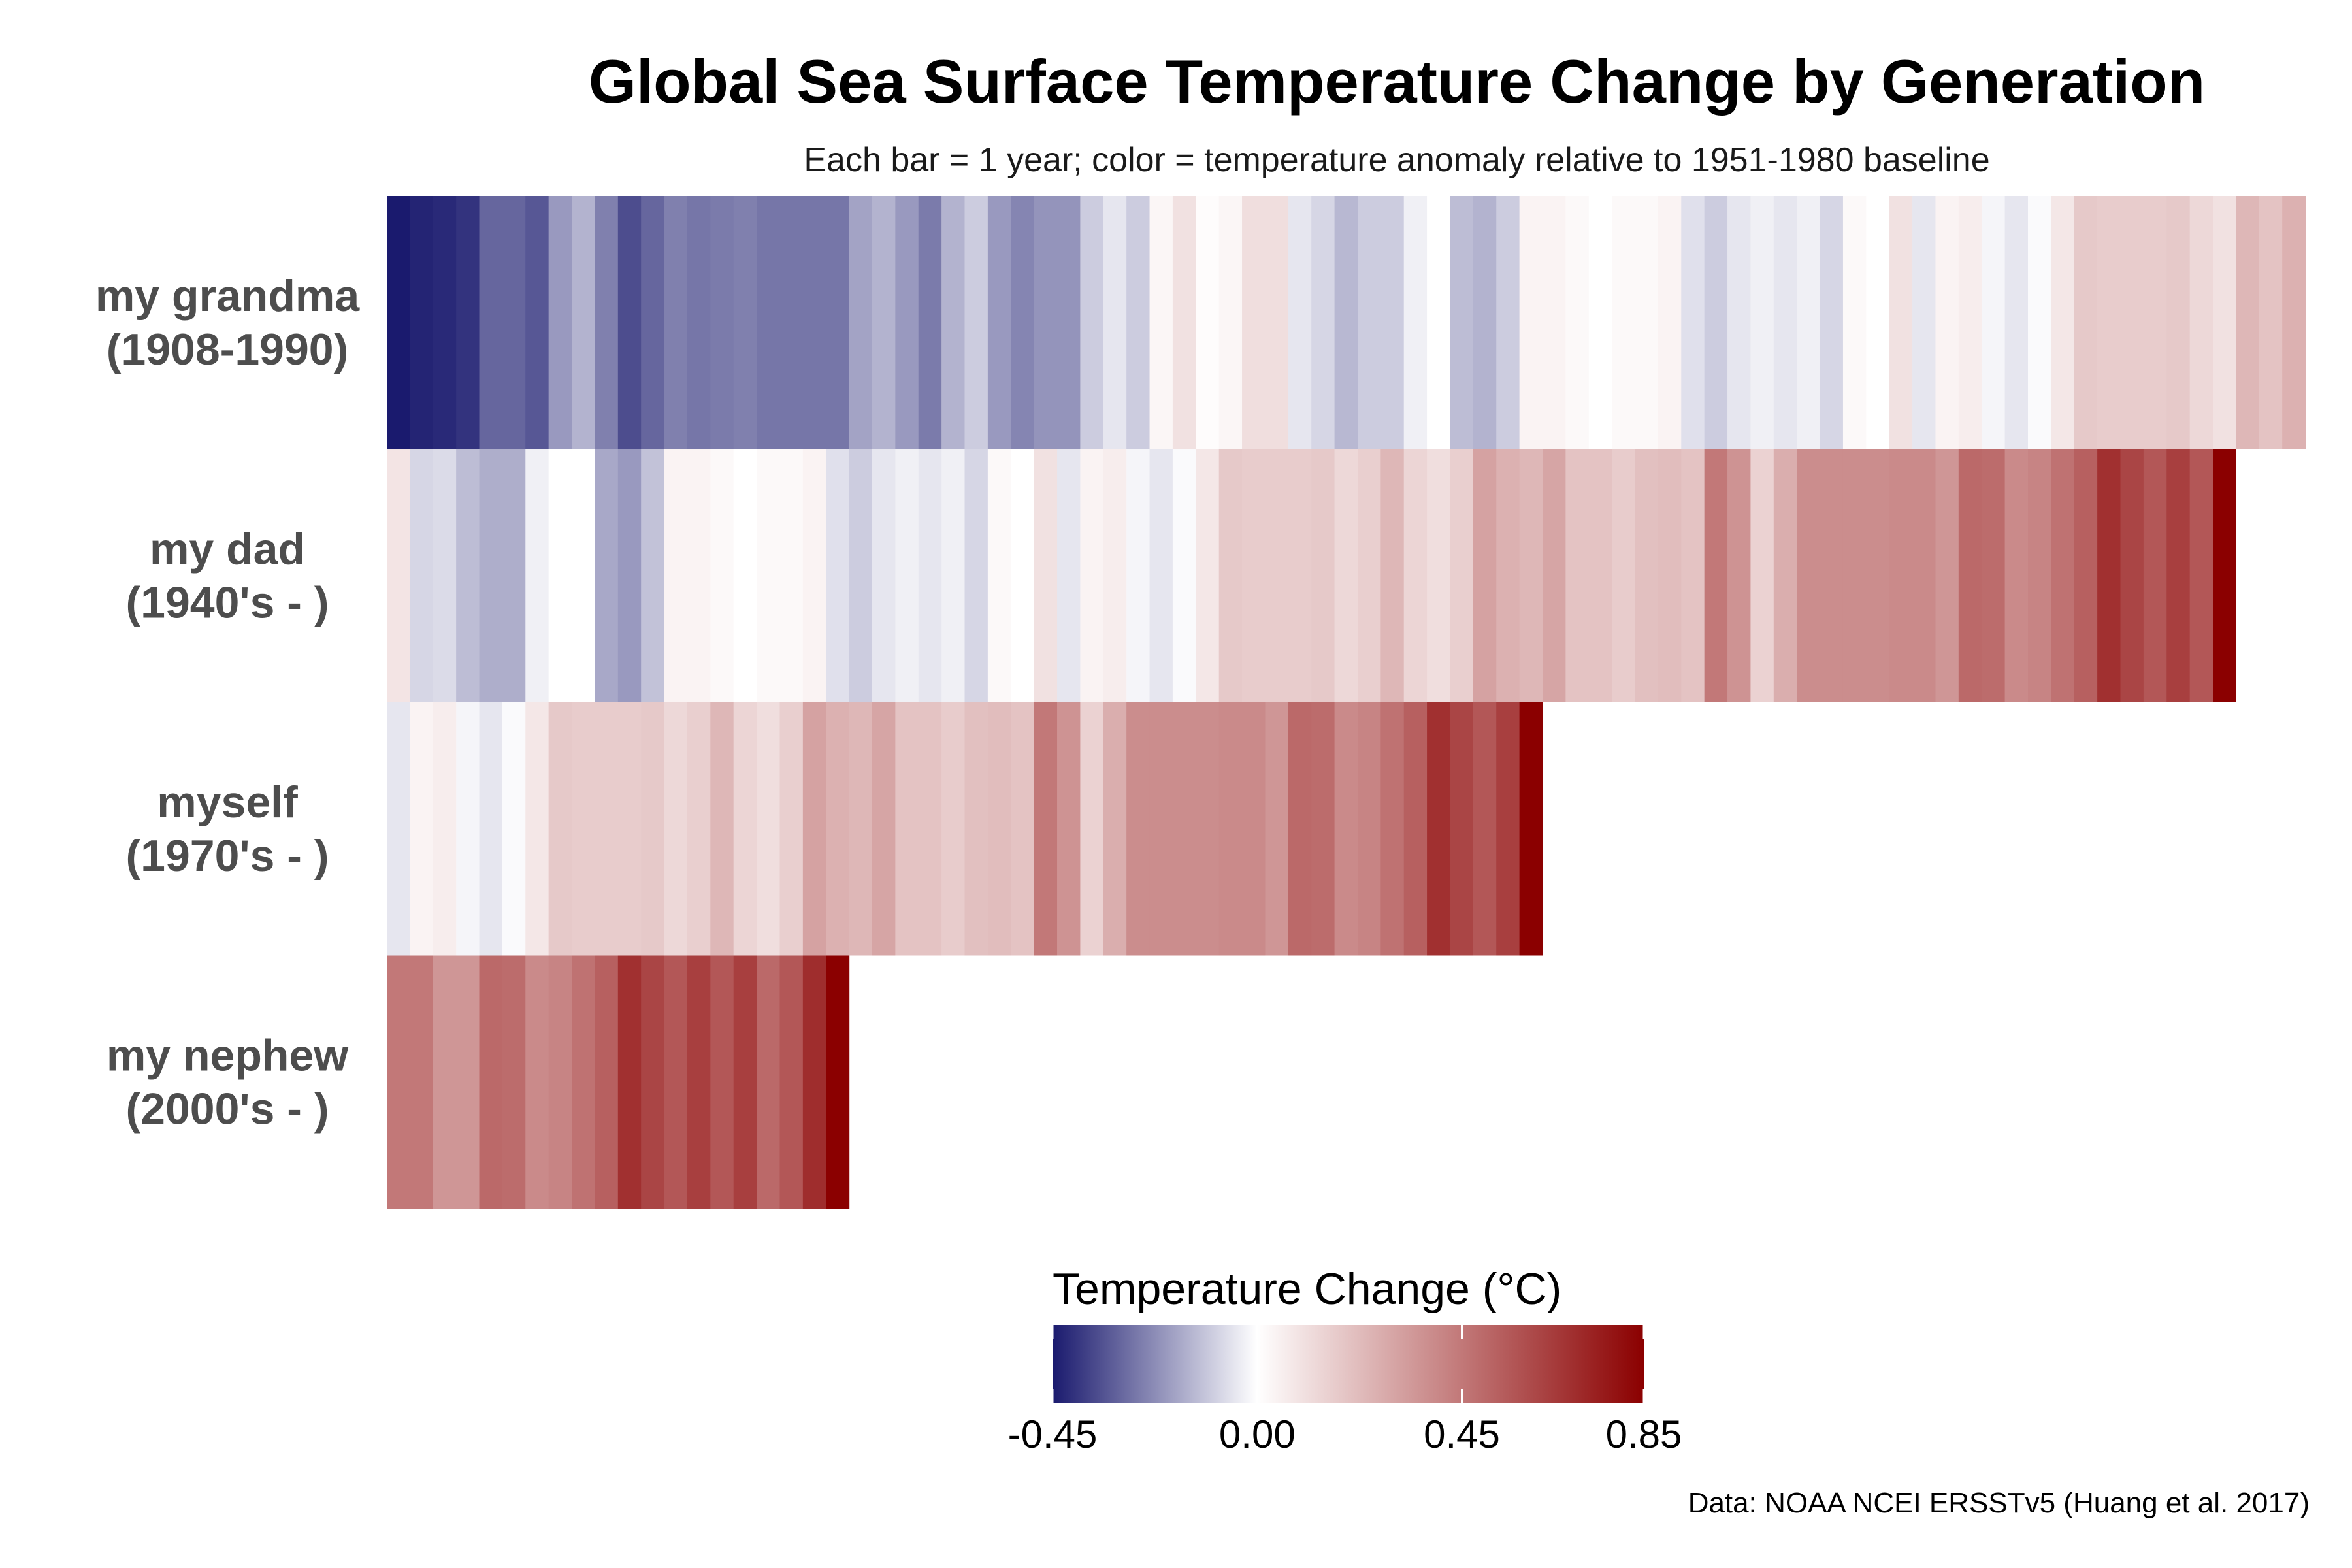 The height and width of the screenshot is (1568, 2352). What do you see at coordinates (976, 575) in the screenshot?
I see `stripe-my-dad-1965` at bounding box center [976, 575].